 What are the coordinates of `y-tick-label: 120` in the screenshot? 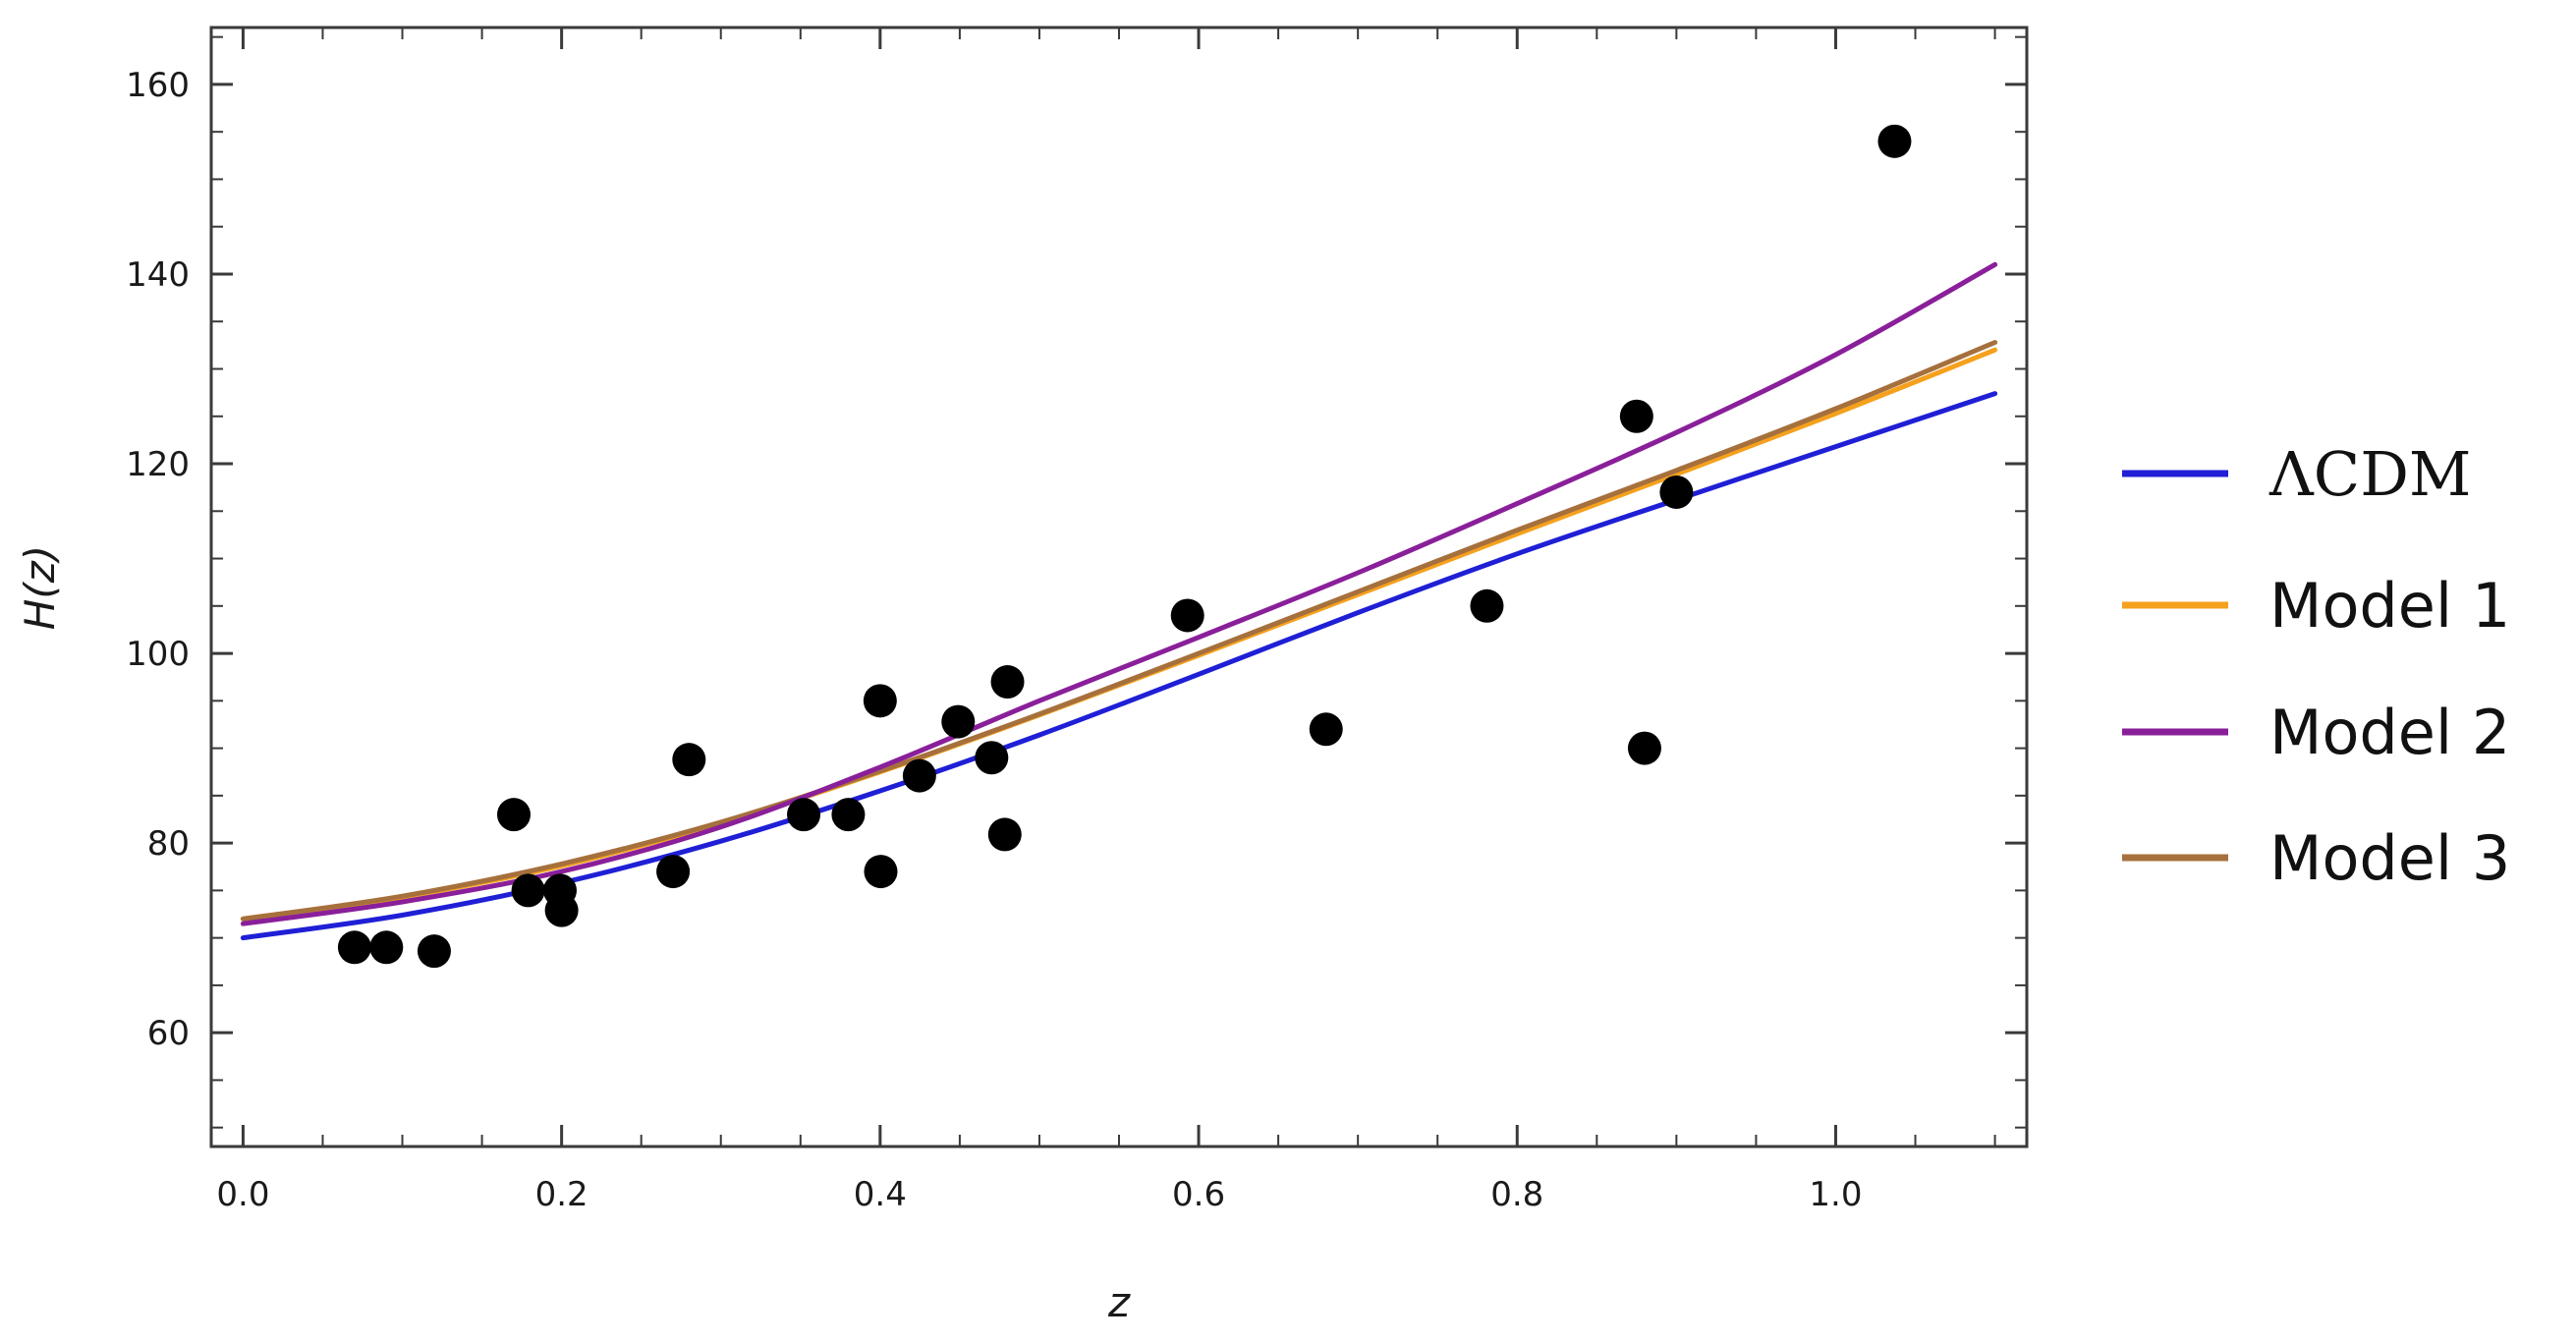 It's located at (158, 464).